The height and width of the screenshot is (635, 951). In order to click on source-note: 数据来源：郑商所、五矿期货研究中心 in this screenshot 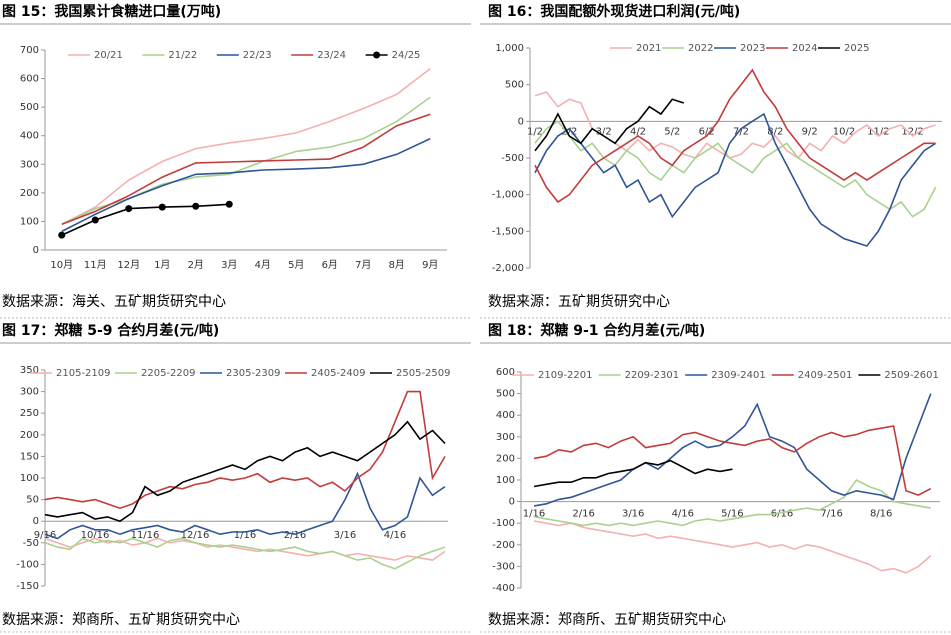, I will do `click(121, 619)`.